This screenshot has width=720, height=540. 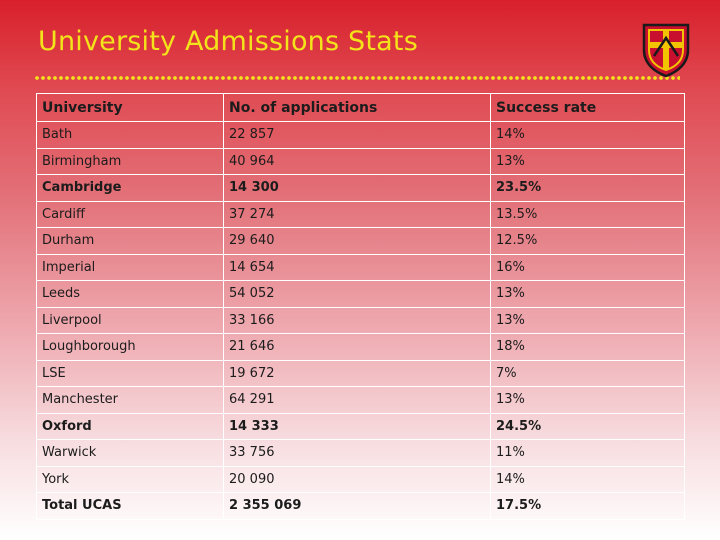 I want to click on table-row: LSE 19 672 7%, so click(x=360, y=373).